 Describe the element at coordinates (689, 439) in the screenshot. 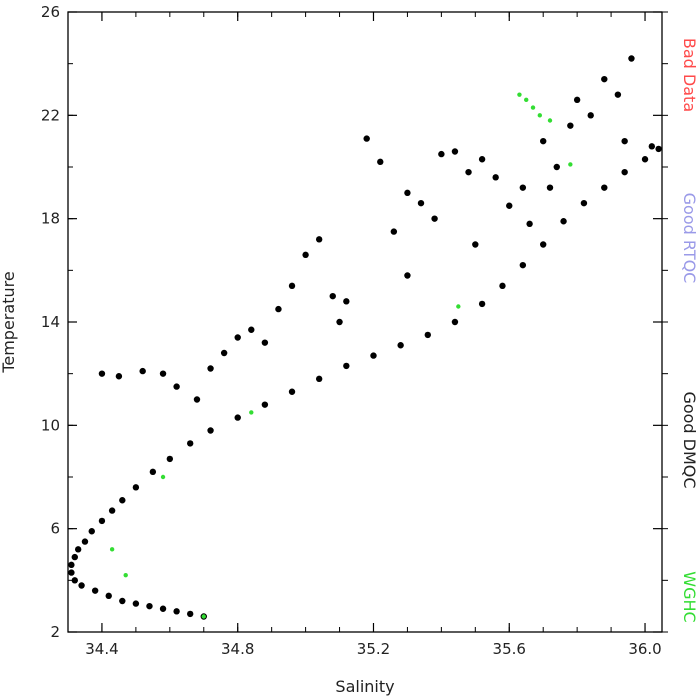

I see `legend-entry-2: Good DMQC` at that location.